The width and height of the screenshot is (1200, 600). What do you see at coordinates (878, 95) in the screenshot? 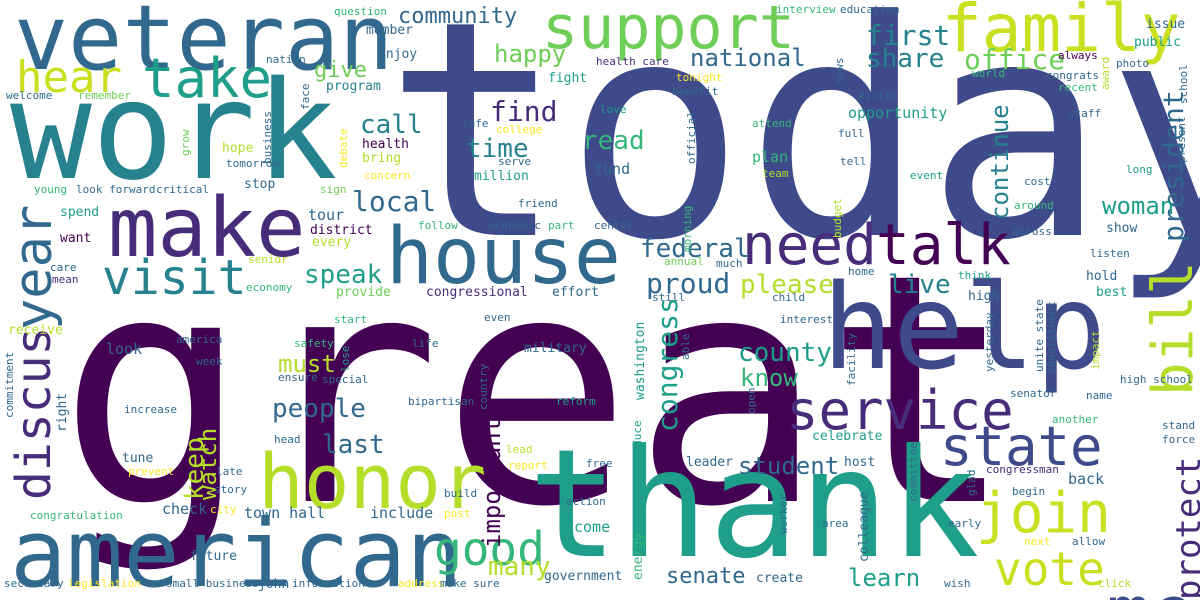
I see `word: excite` at bounding box center [878, 95].